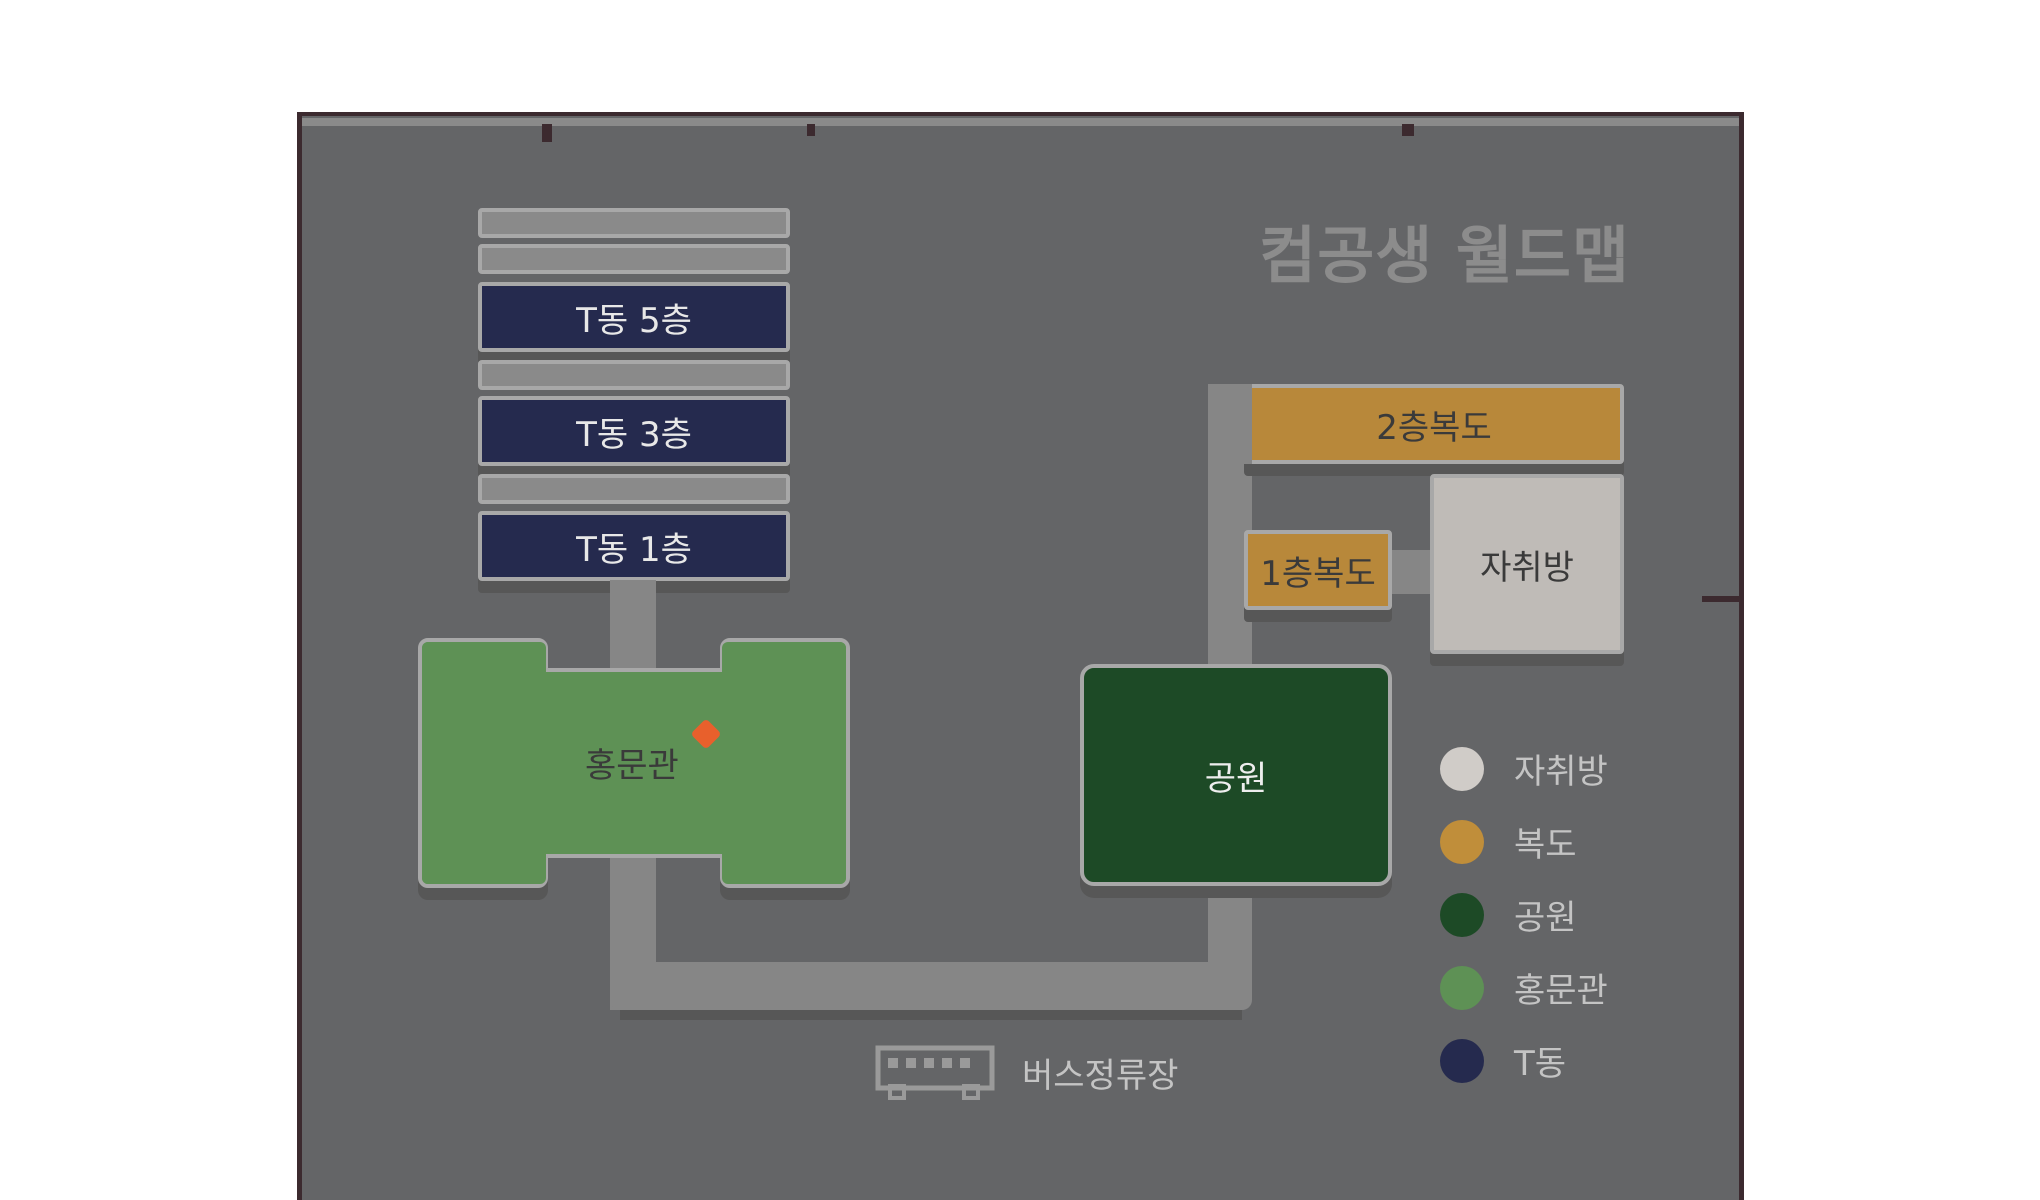 This screenshot has width=2040, height=1200. Describe the element at coordinates (935, 1072) in the screenshot. I see `bus-icon` at that location.